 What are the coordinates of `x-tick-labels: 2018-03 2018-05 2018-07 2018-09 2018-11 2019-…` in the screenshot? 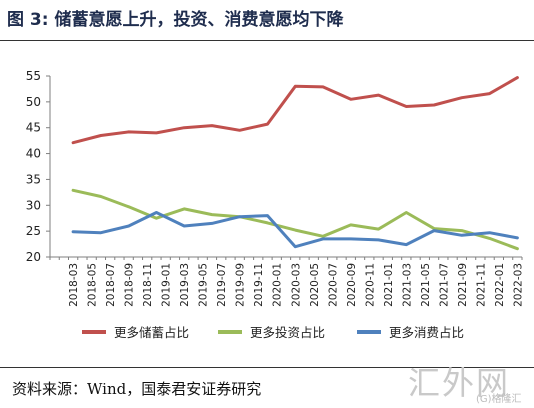 It's located at (296, 285).